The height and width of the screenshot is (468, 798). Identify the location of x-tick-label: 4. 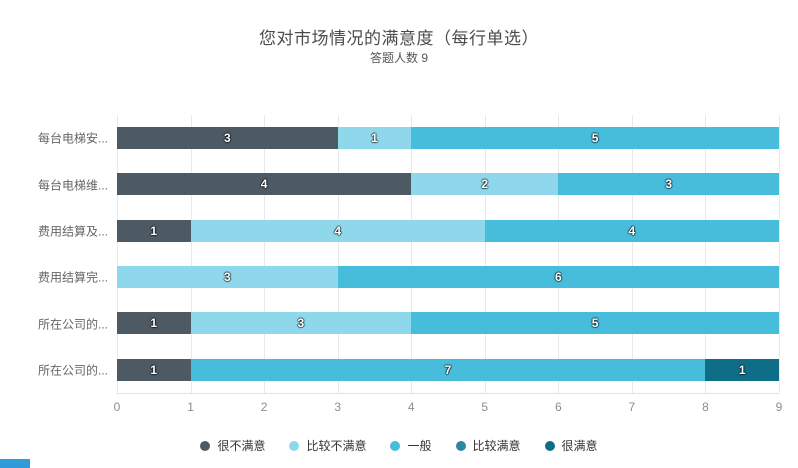
(411, 407).